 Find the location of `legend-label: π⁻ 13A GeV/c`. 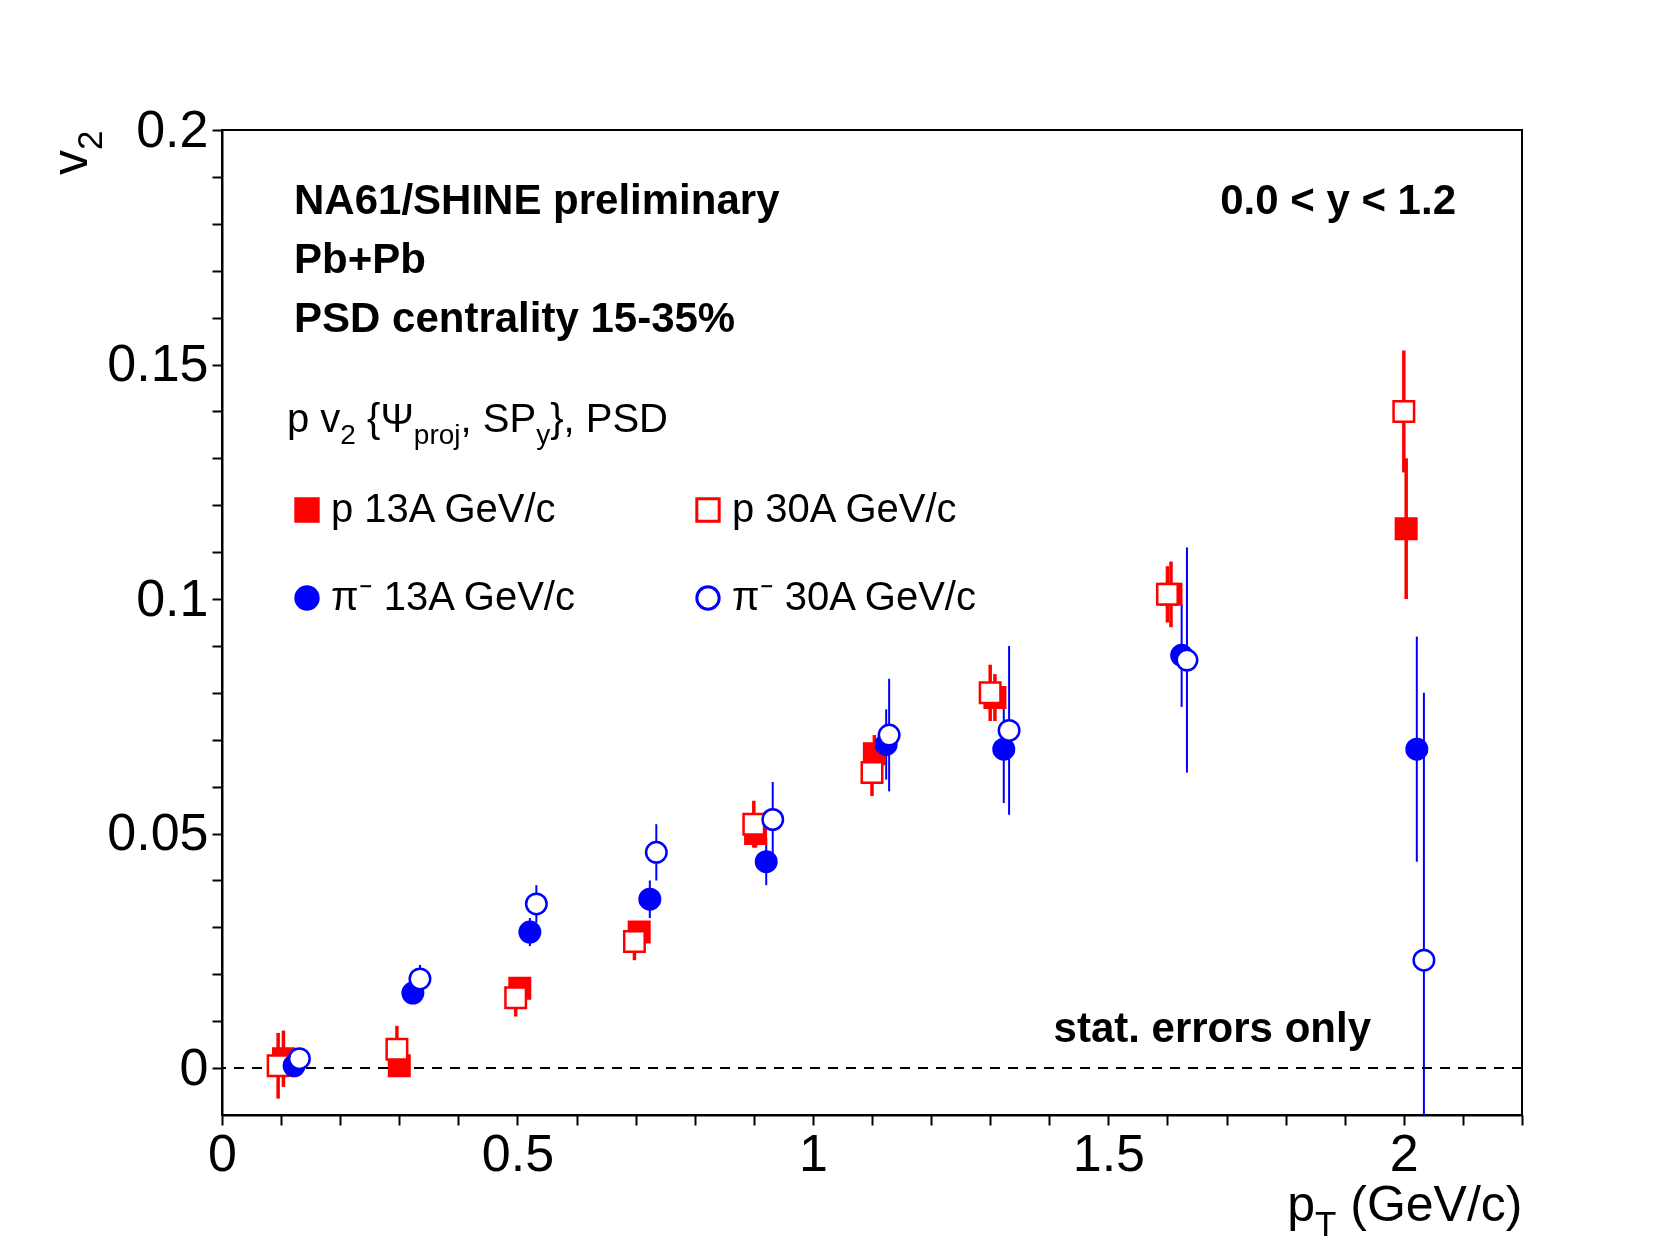

legend-label: π⁻ 13A GeV/c is located at coordinates (453, 596).